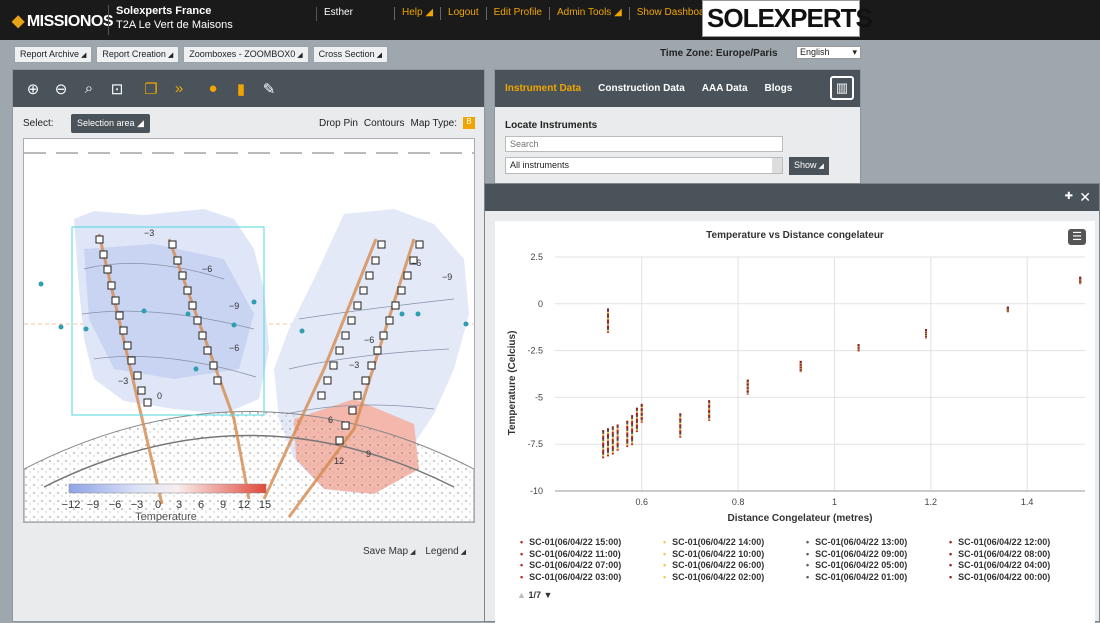  I want to click on y-tick-label: 2.5, so click(536, 257).